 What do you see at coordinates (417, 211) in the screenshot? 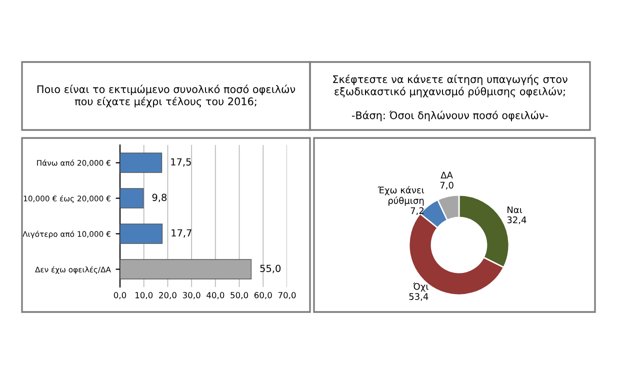
I see `data-label: 7,2` at bounding box center [417, 211].